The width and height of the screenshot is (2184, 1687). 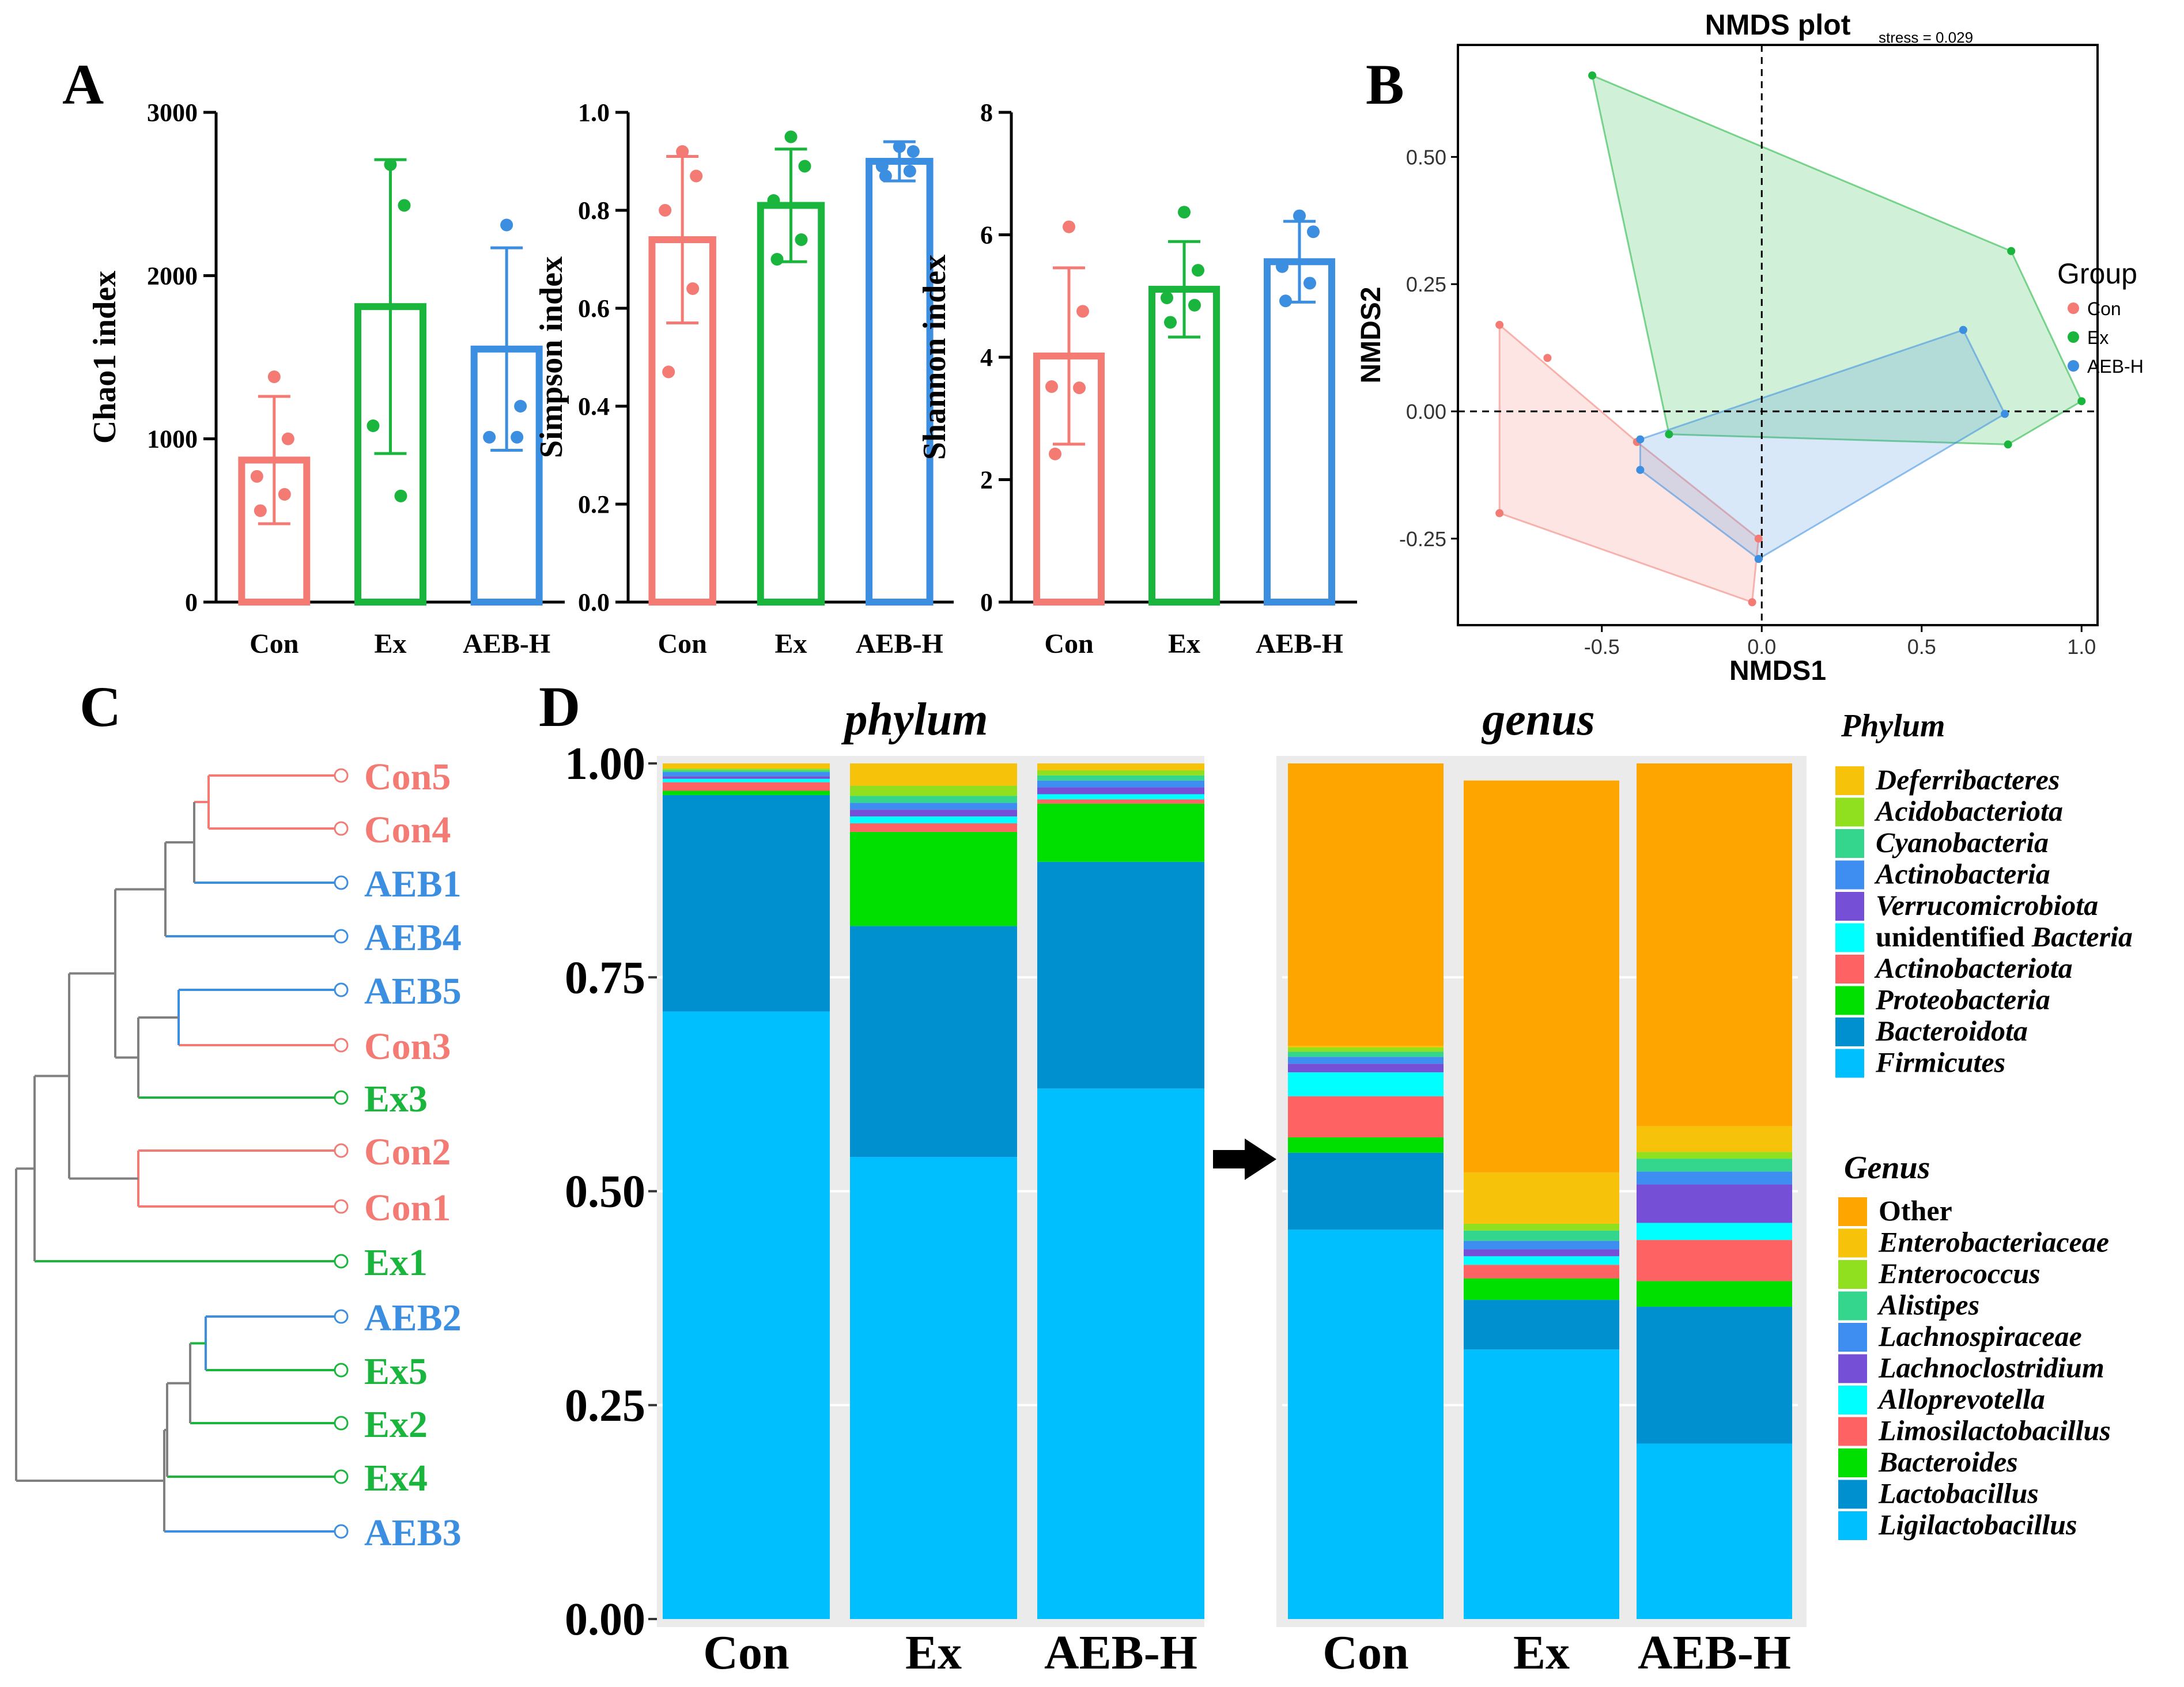 What do you see at coordinates (790, 644) in the screenshot?
I see `x-tick-label: Ex` at bounding box center [790, 644].